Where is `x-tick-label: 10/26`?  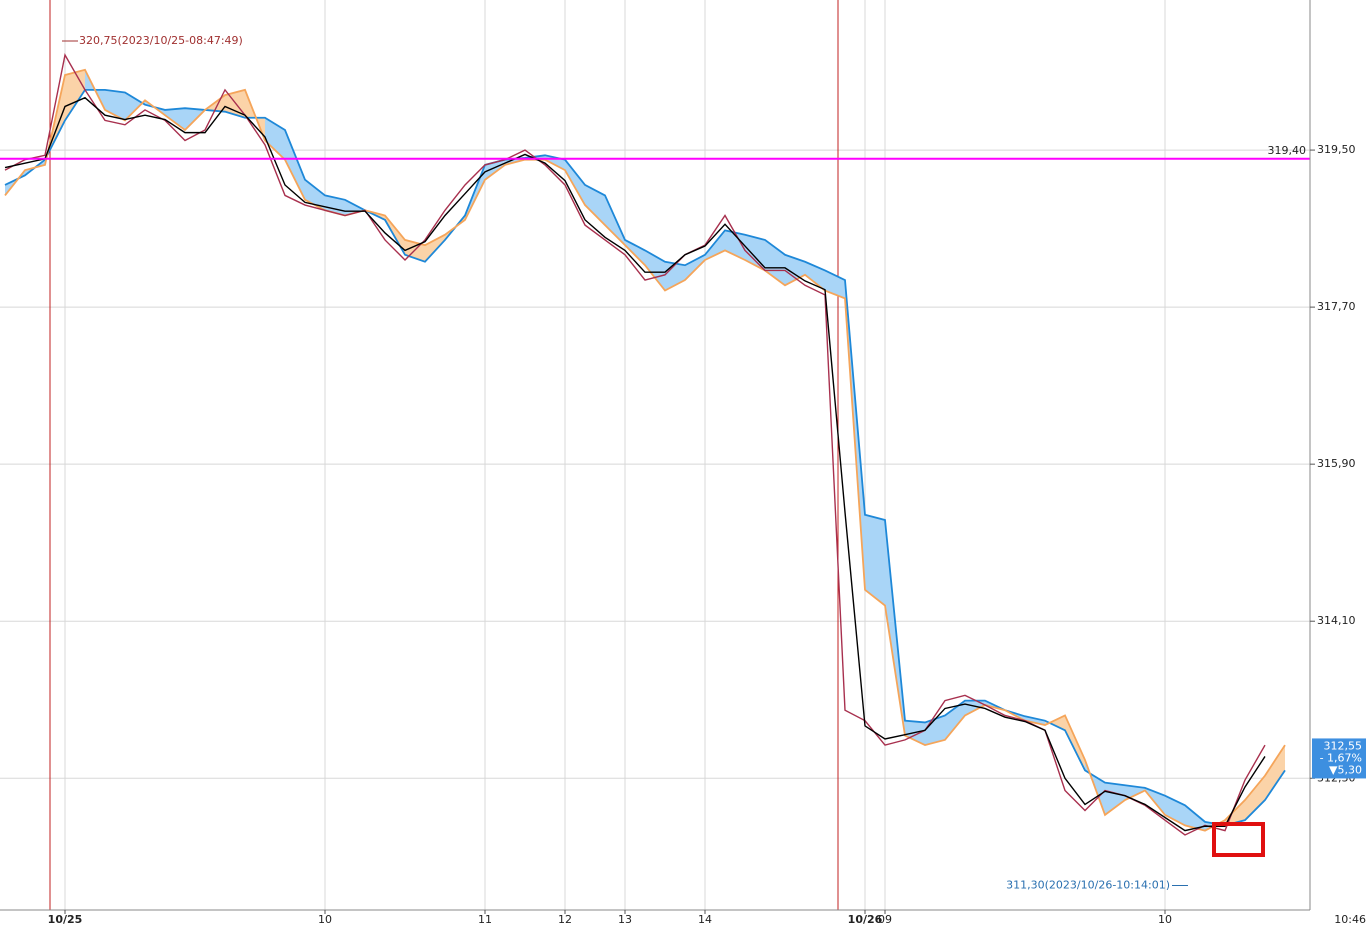 x-tick-label: 10/26 is located at coordinates (865, 919).